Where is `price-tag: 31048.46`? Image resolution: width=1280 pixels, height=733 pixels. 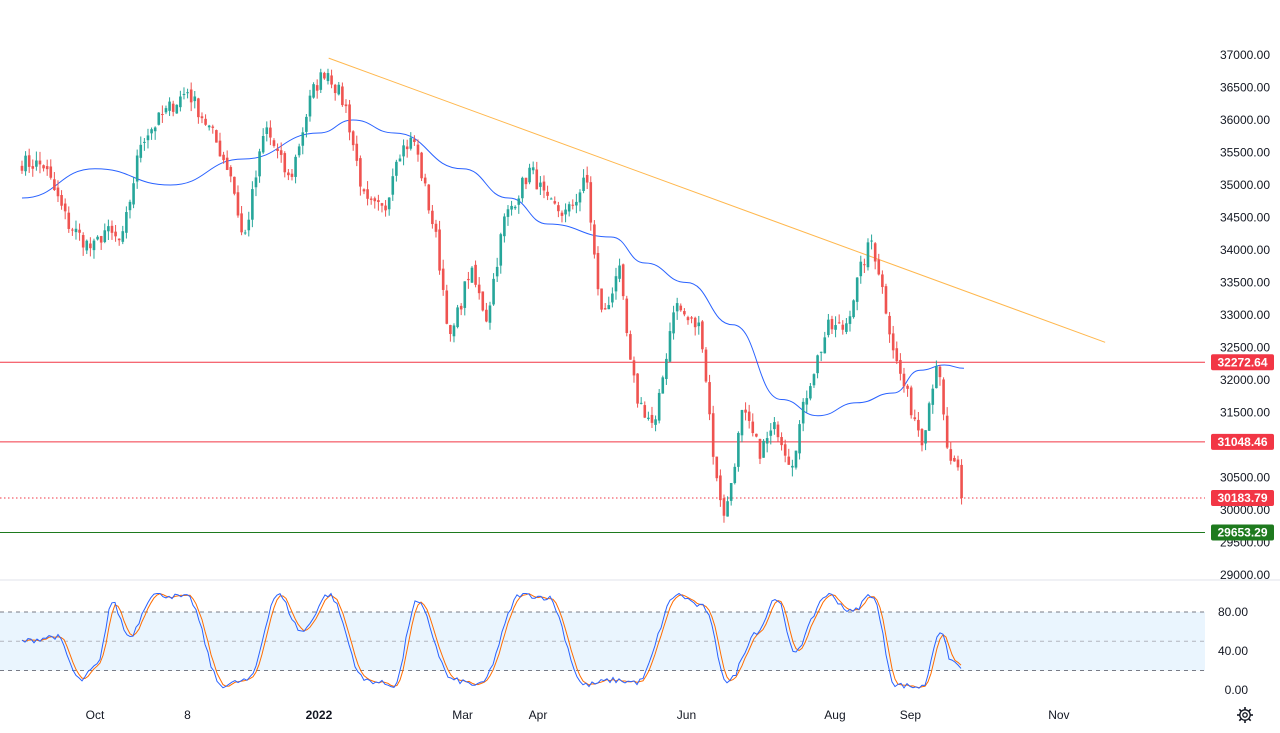
price-tag: 31048.46 is located at coordinates (1242, 441).